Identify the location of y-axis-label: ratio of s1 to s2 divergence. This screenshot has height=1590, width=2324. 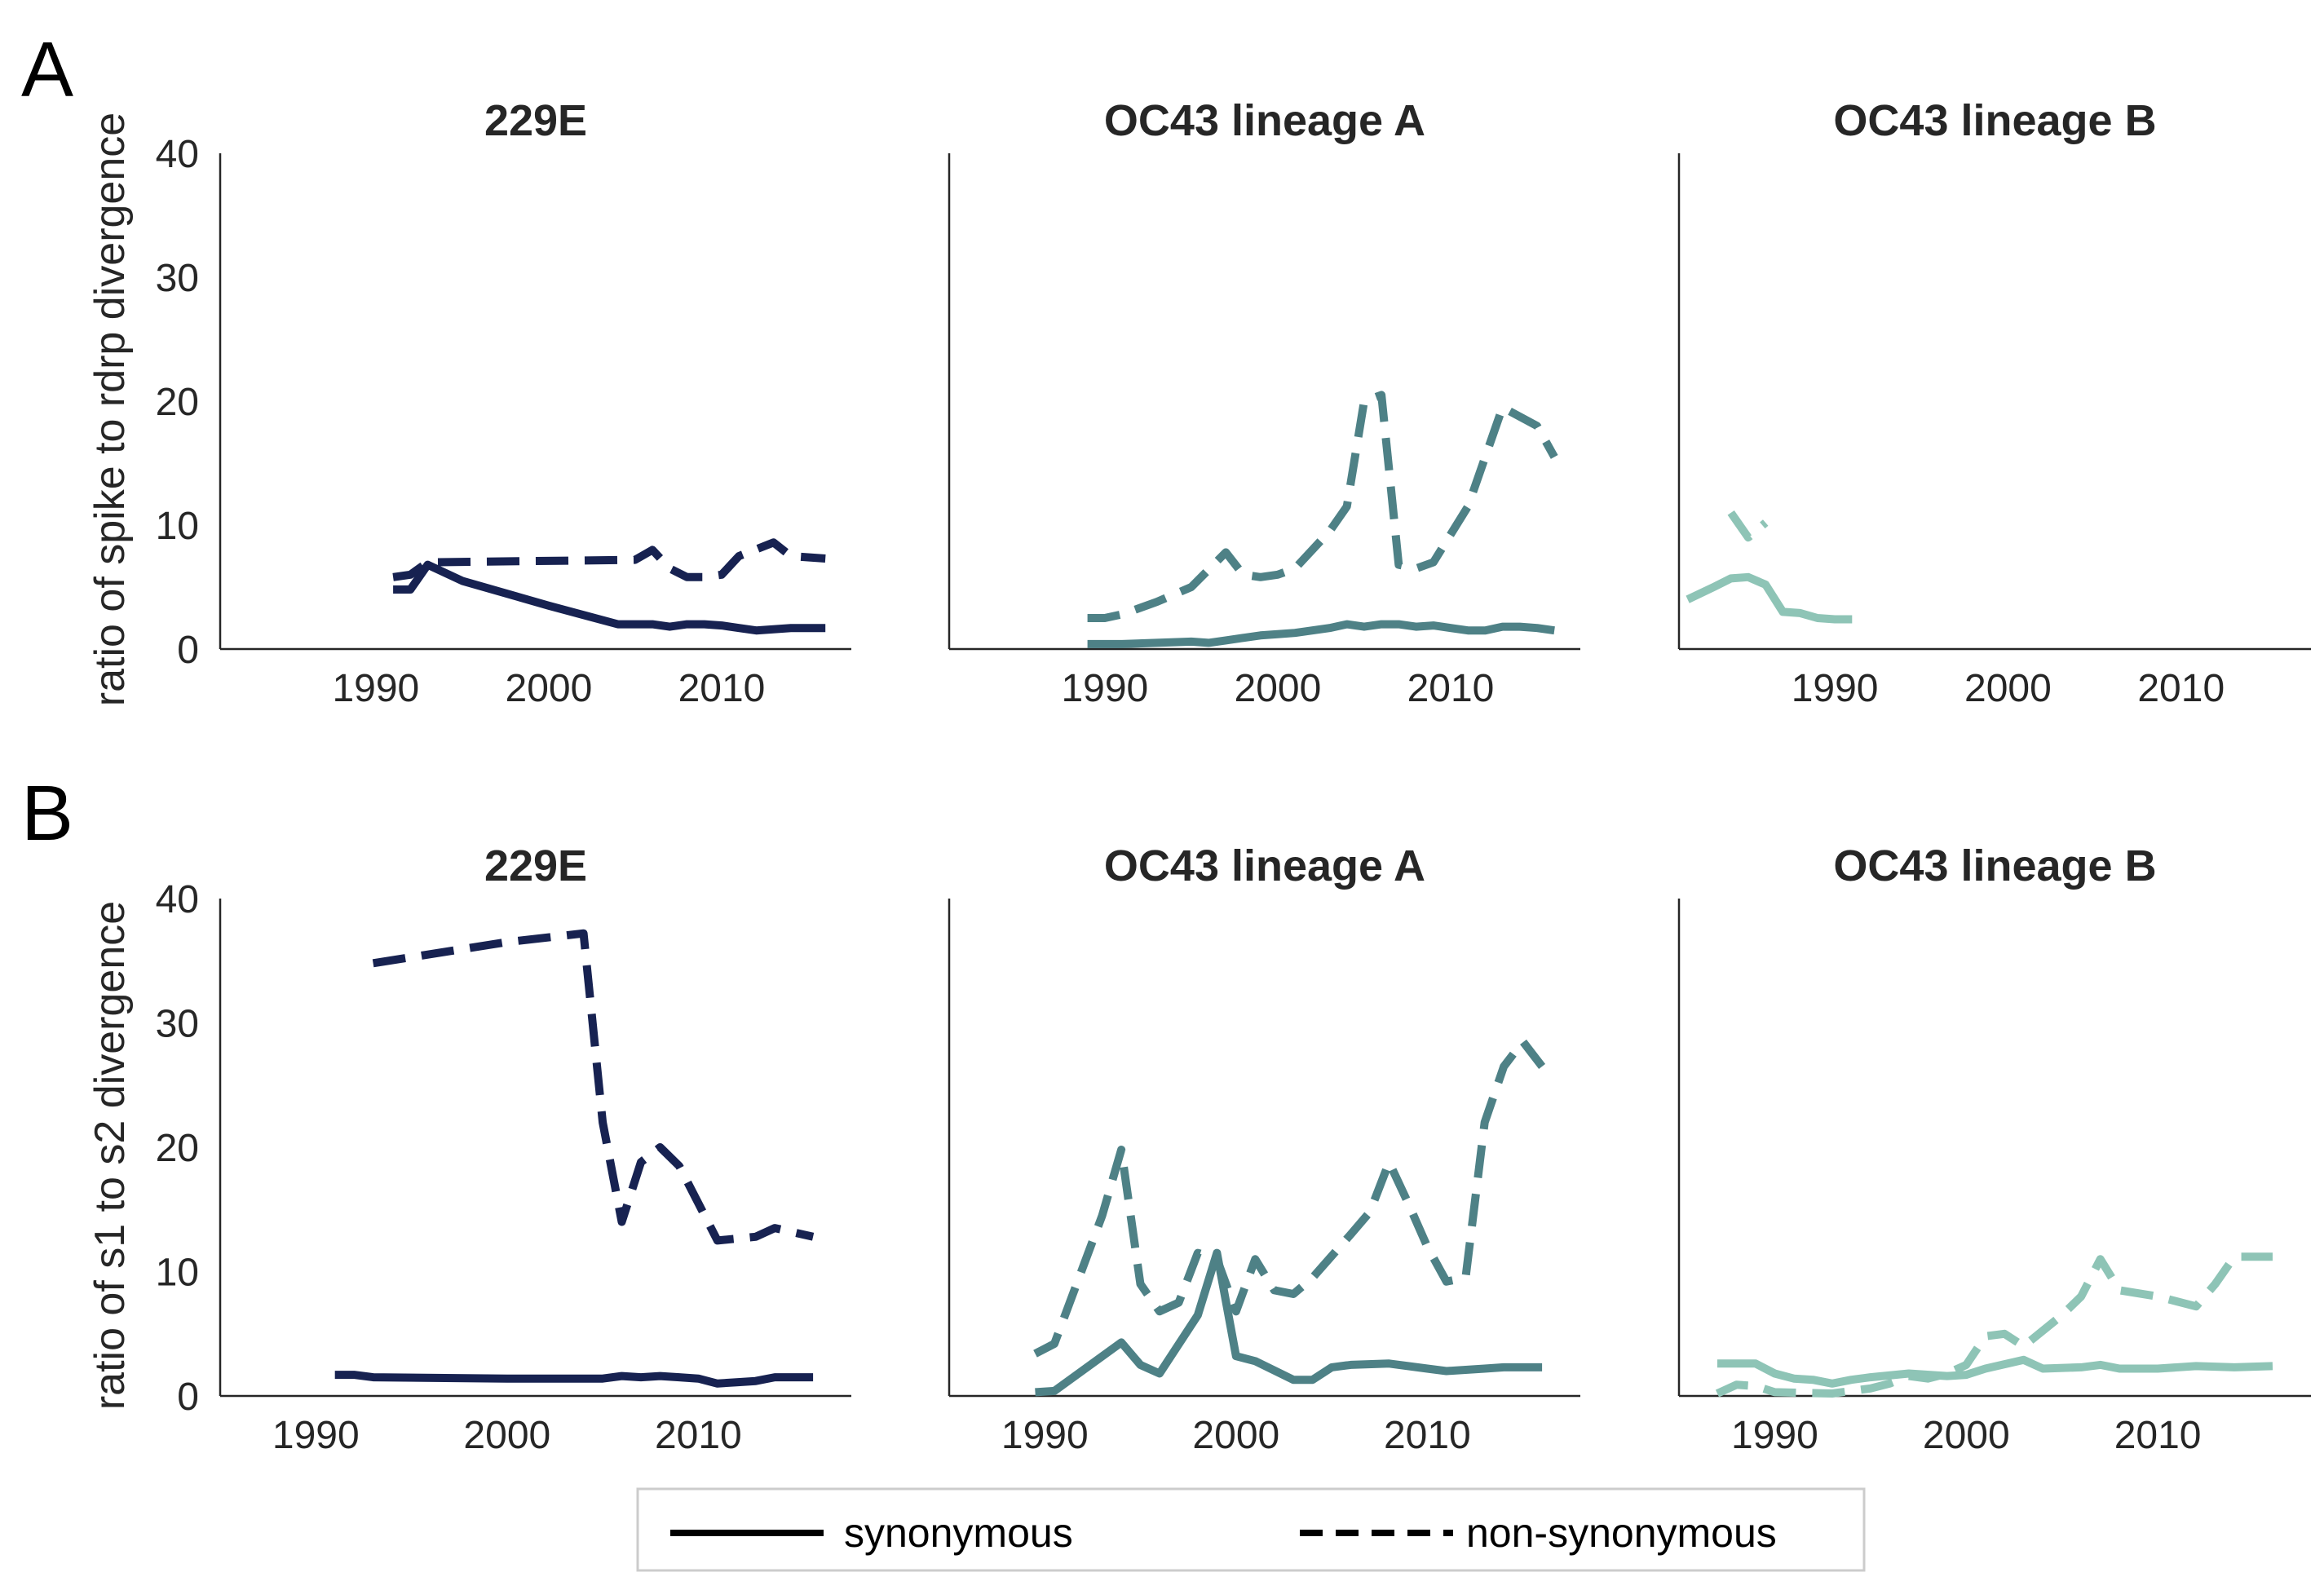
(110, 1155).